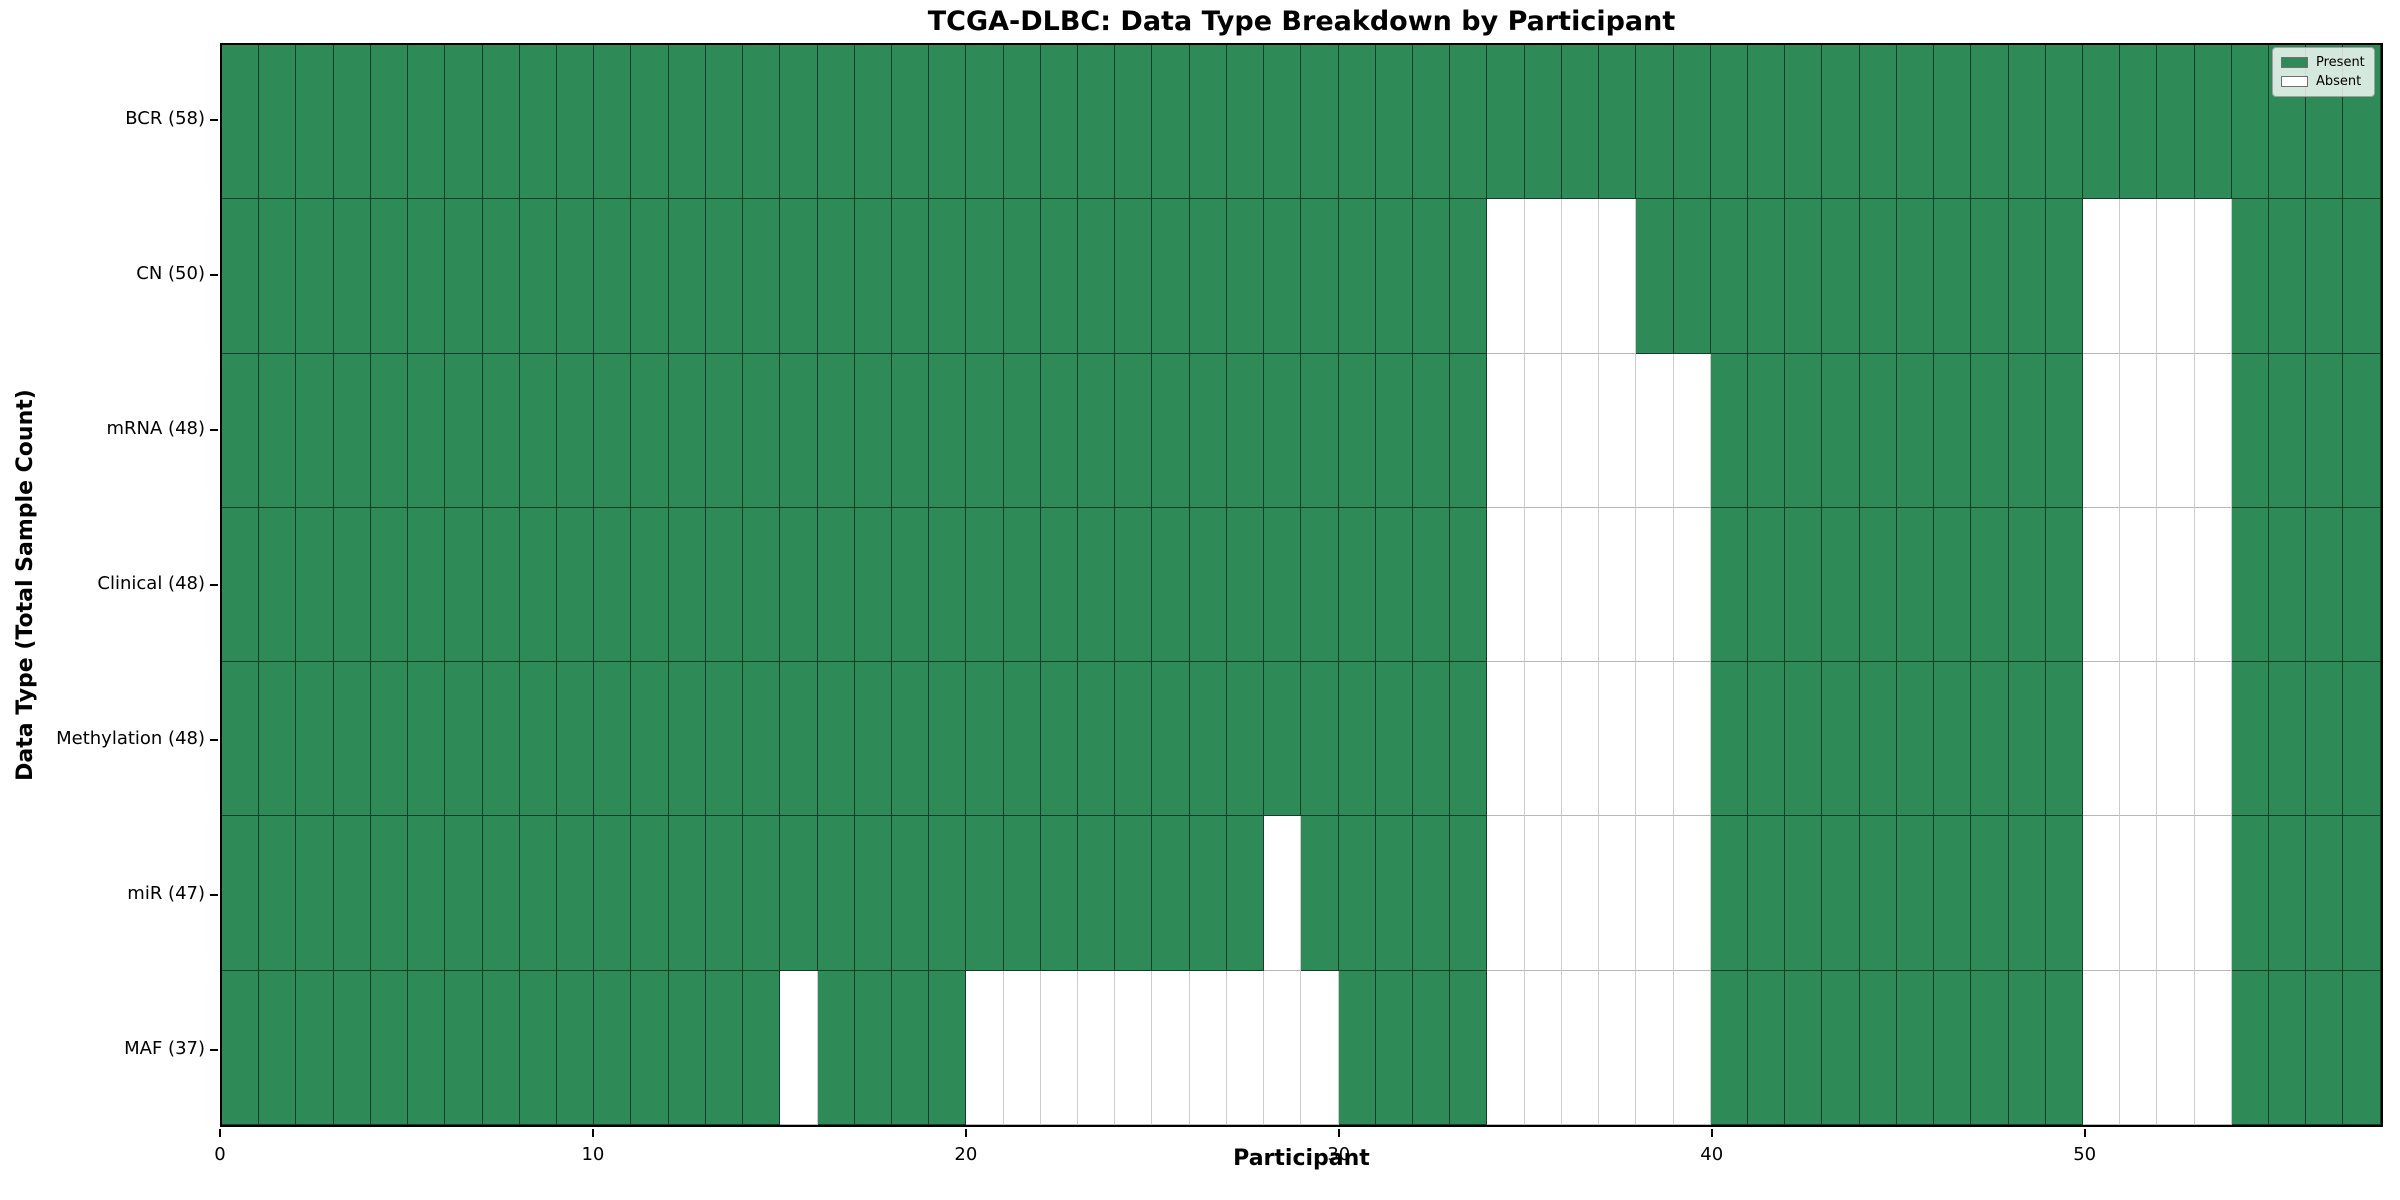 This screenshot has height=1200, width=2400. I want to click on heatmap-row-CN, so click(1301, 276).